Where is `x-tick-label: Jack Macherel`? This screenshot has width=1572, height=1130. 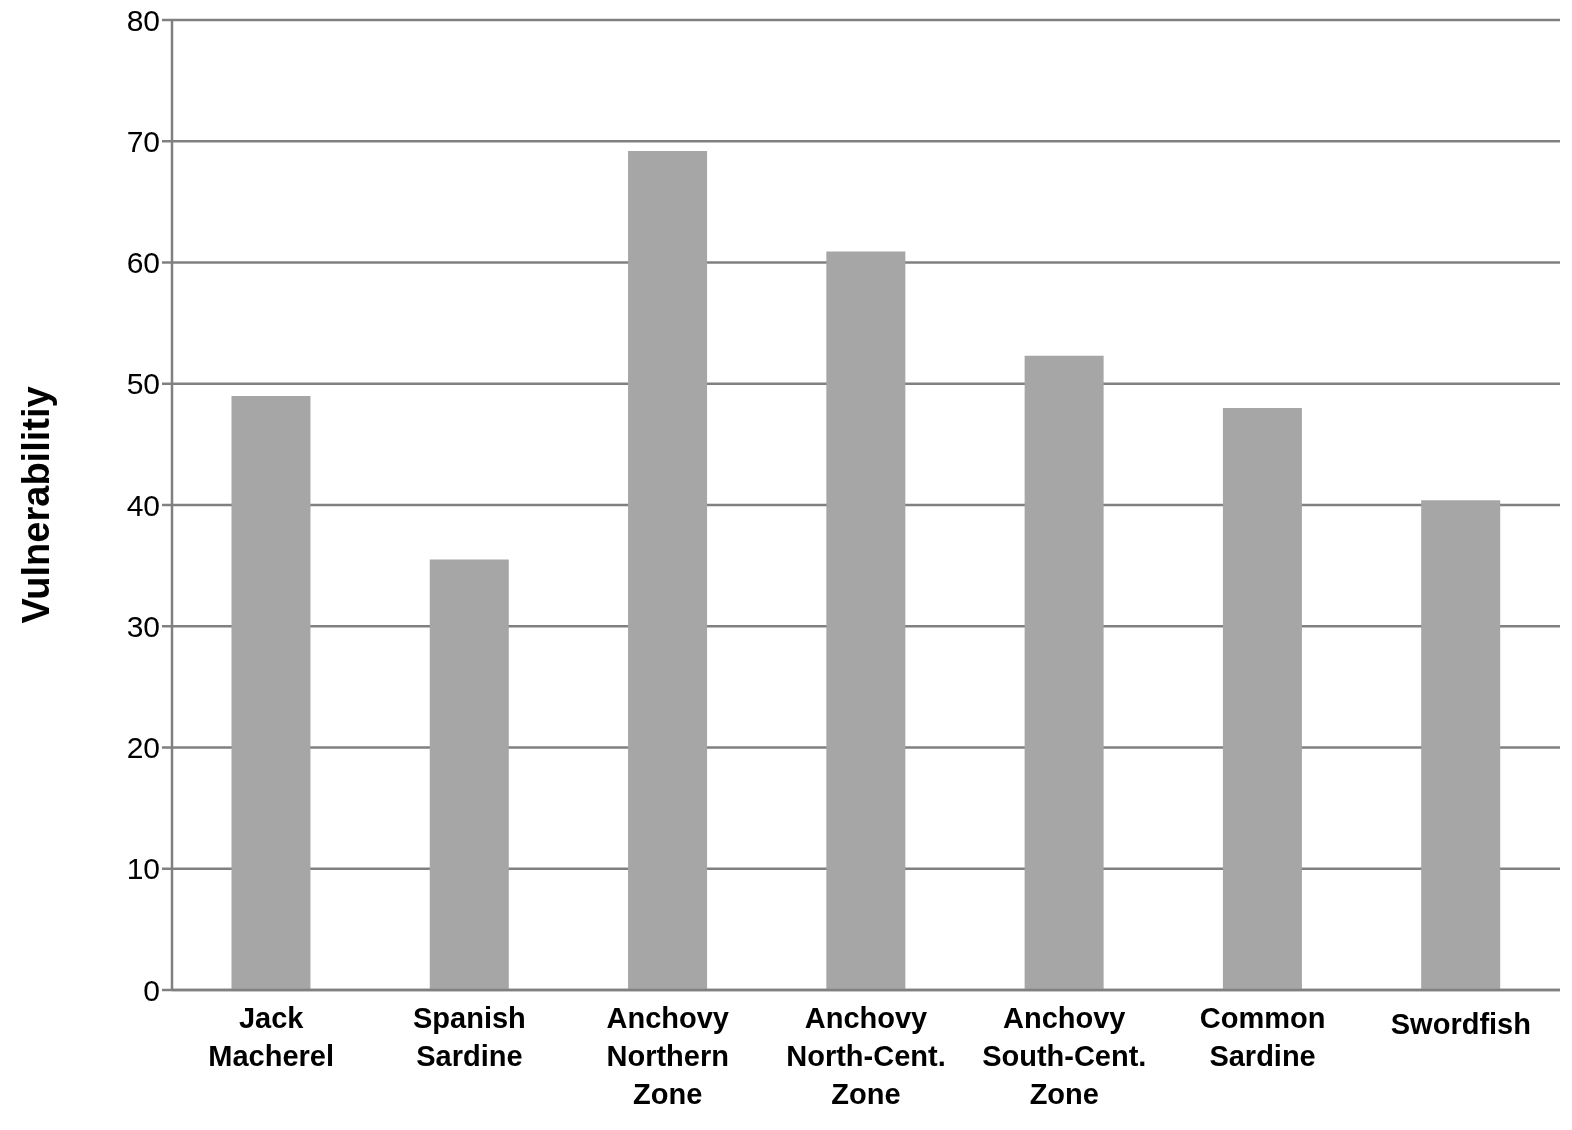
x-tick-label: Jack Macherel is located at coordinates (271, 1037).